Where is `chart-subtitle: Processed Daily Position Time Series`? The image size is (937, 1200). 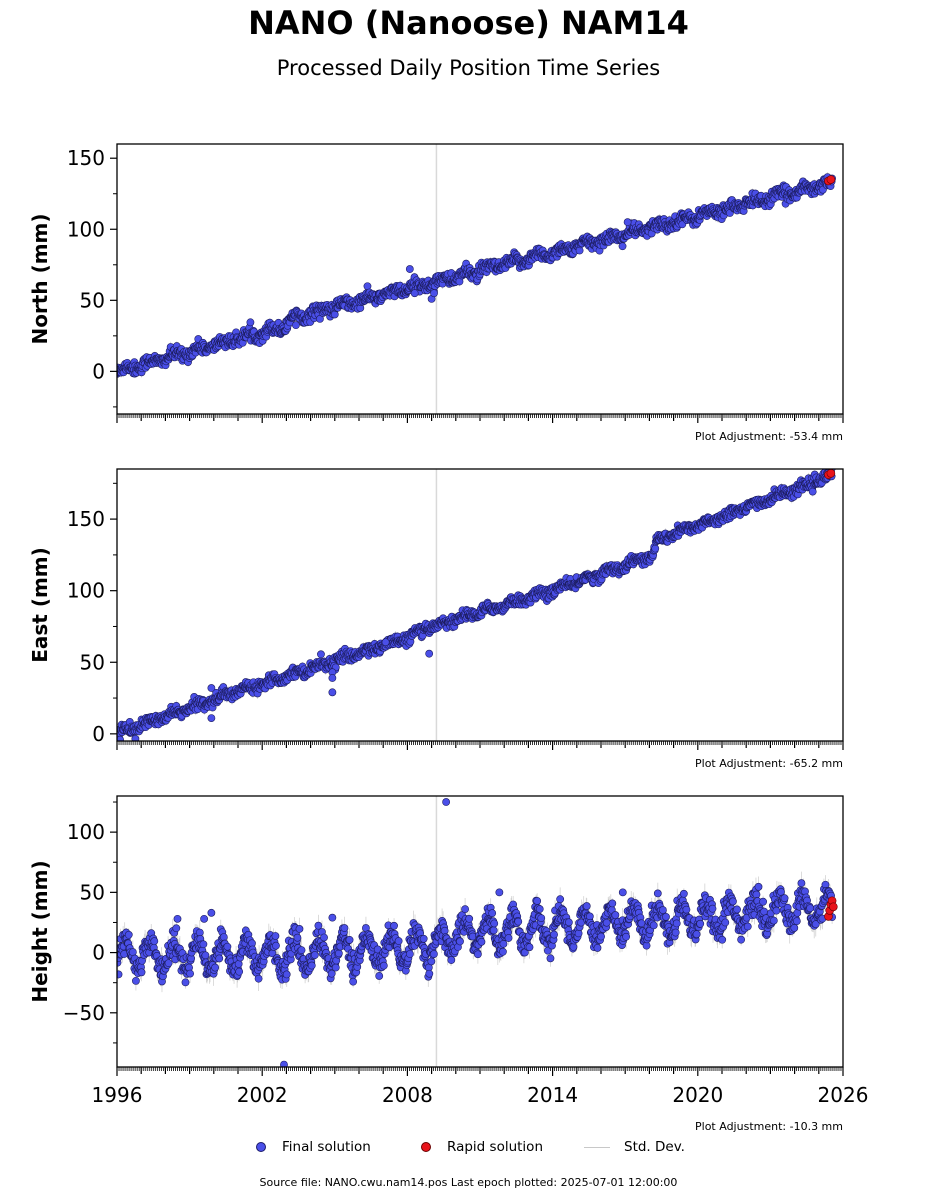 chart-subtitle: Processed Daily Position Time Series is located at coordinates (468, 68).